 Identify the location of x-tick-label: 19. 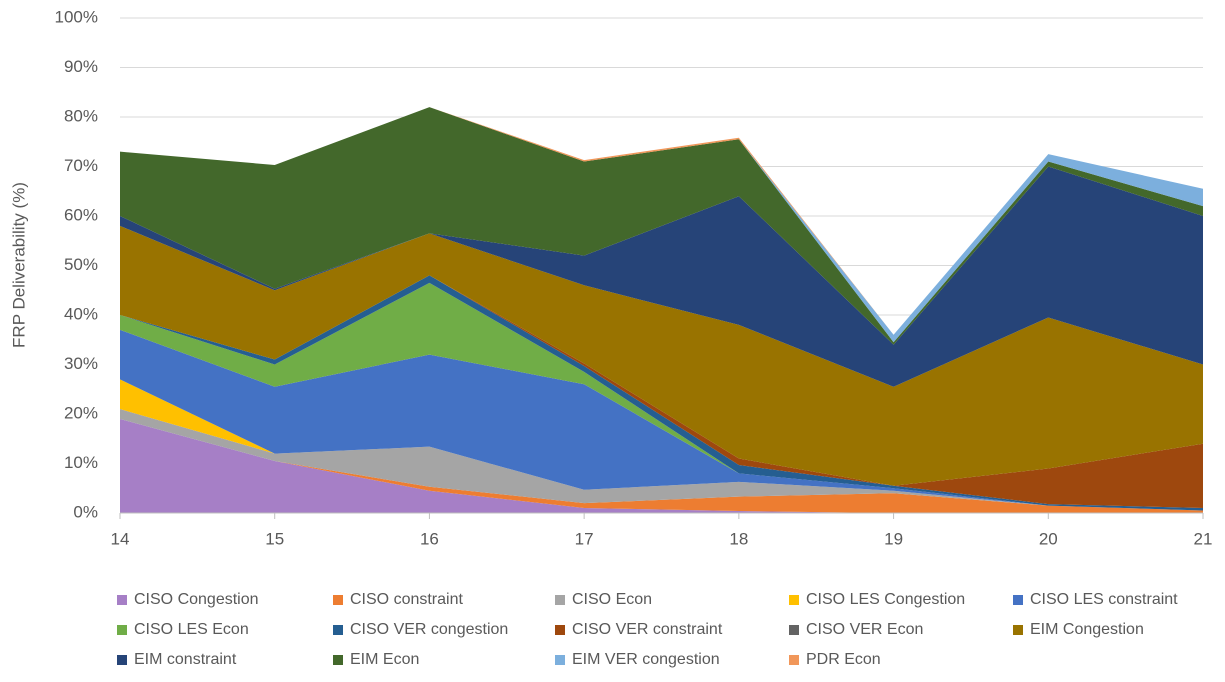
(893, 538).